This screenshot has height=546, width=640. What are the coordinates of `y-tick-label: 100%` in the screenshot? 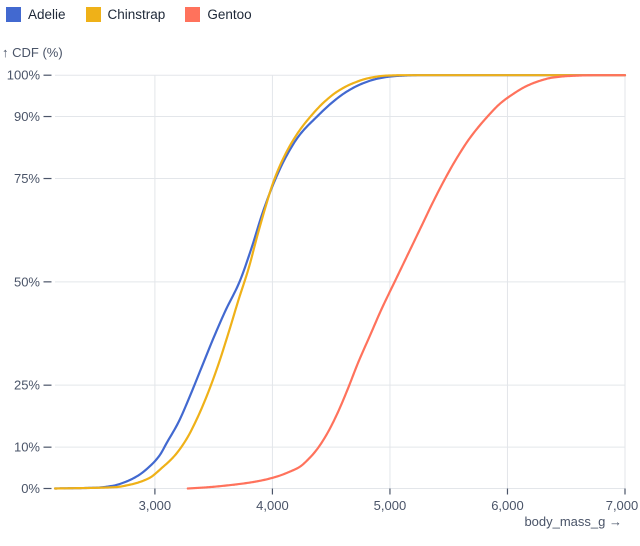 It's located at (24, 75).